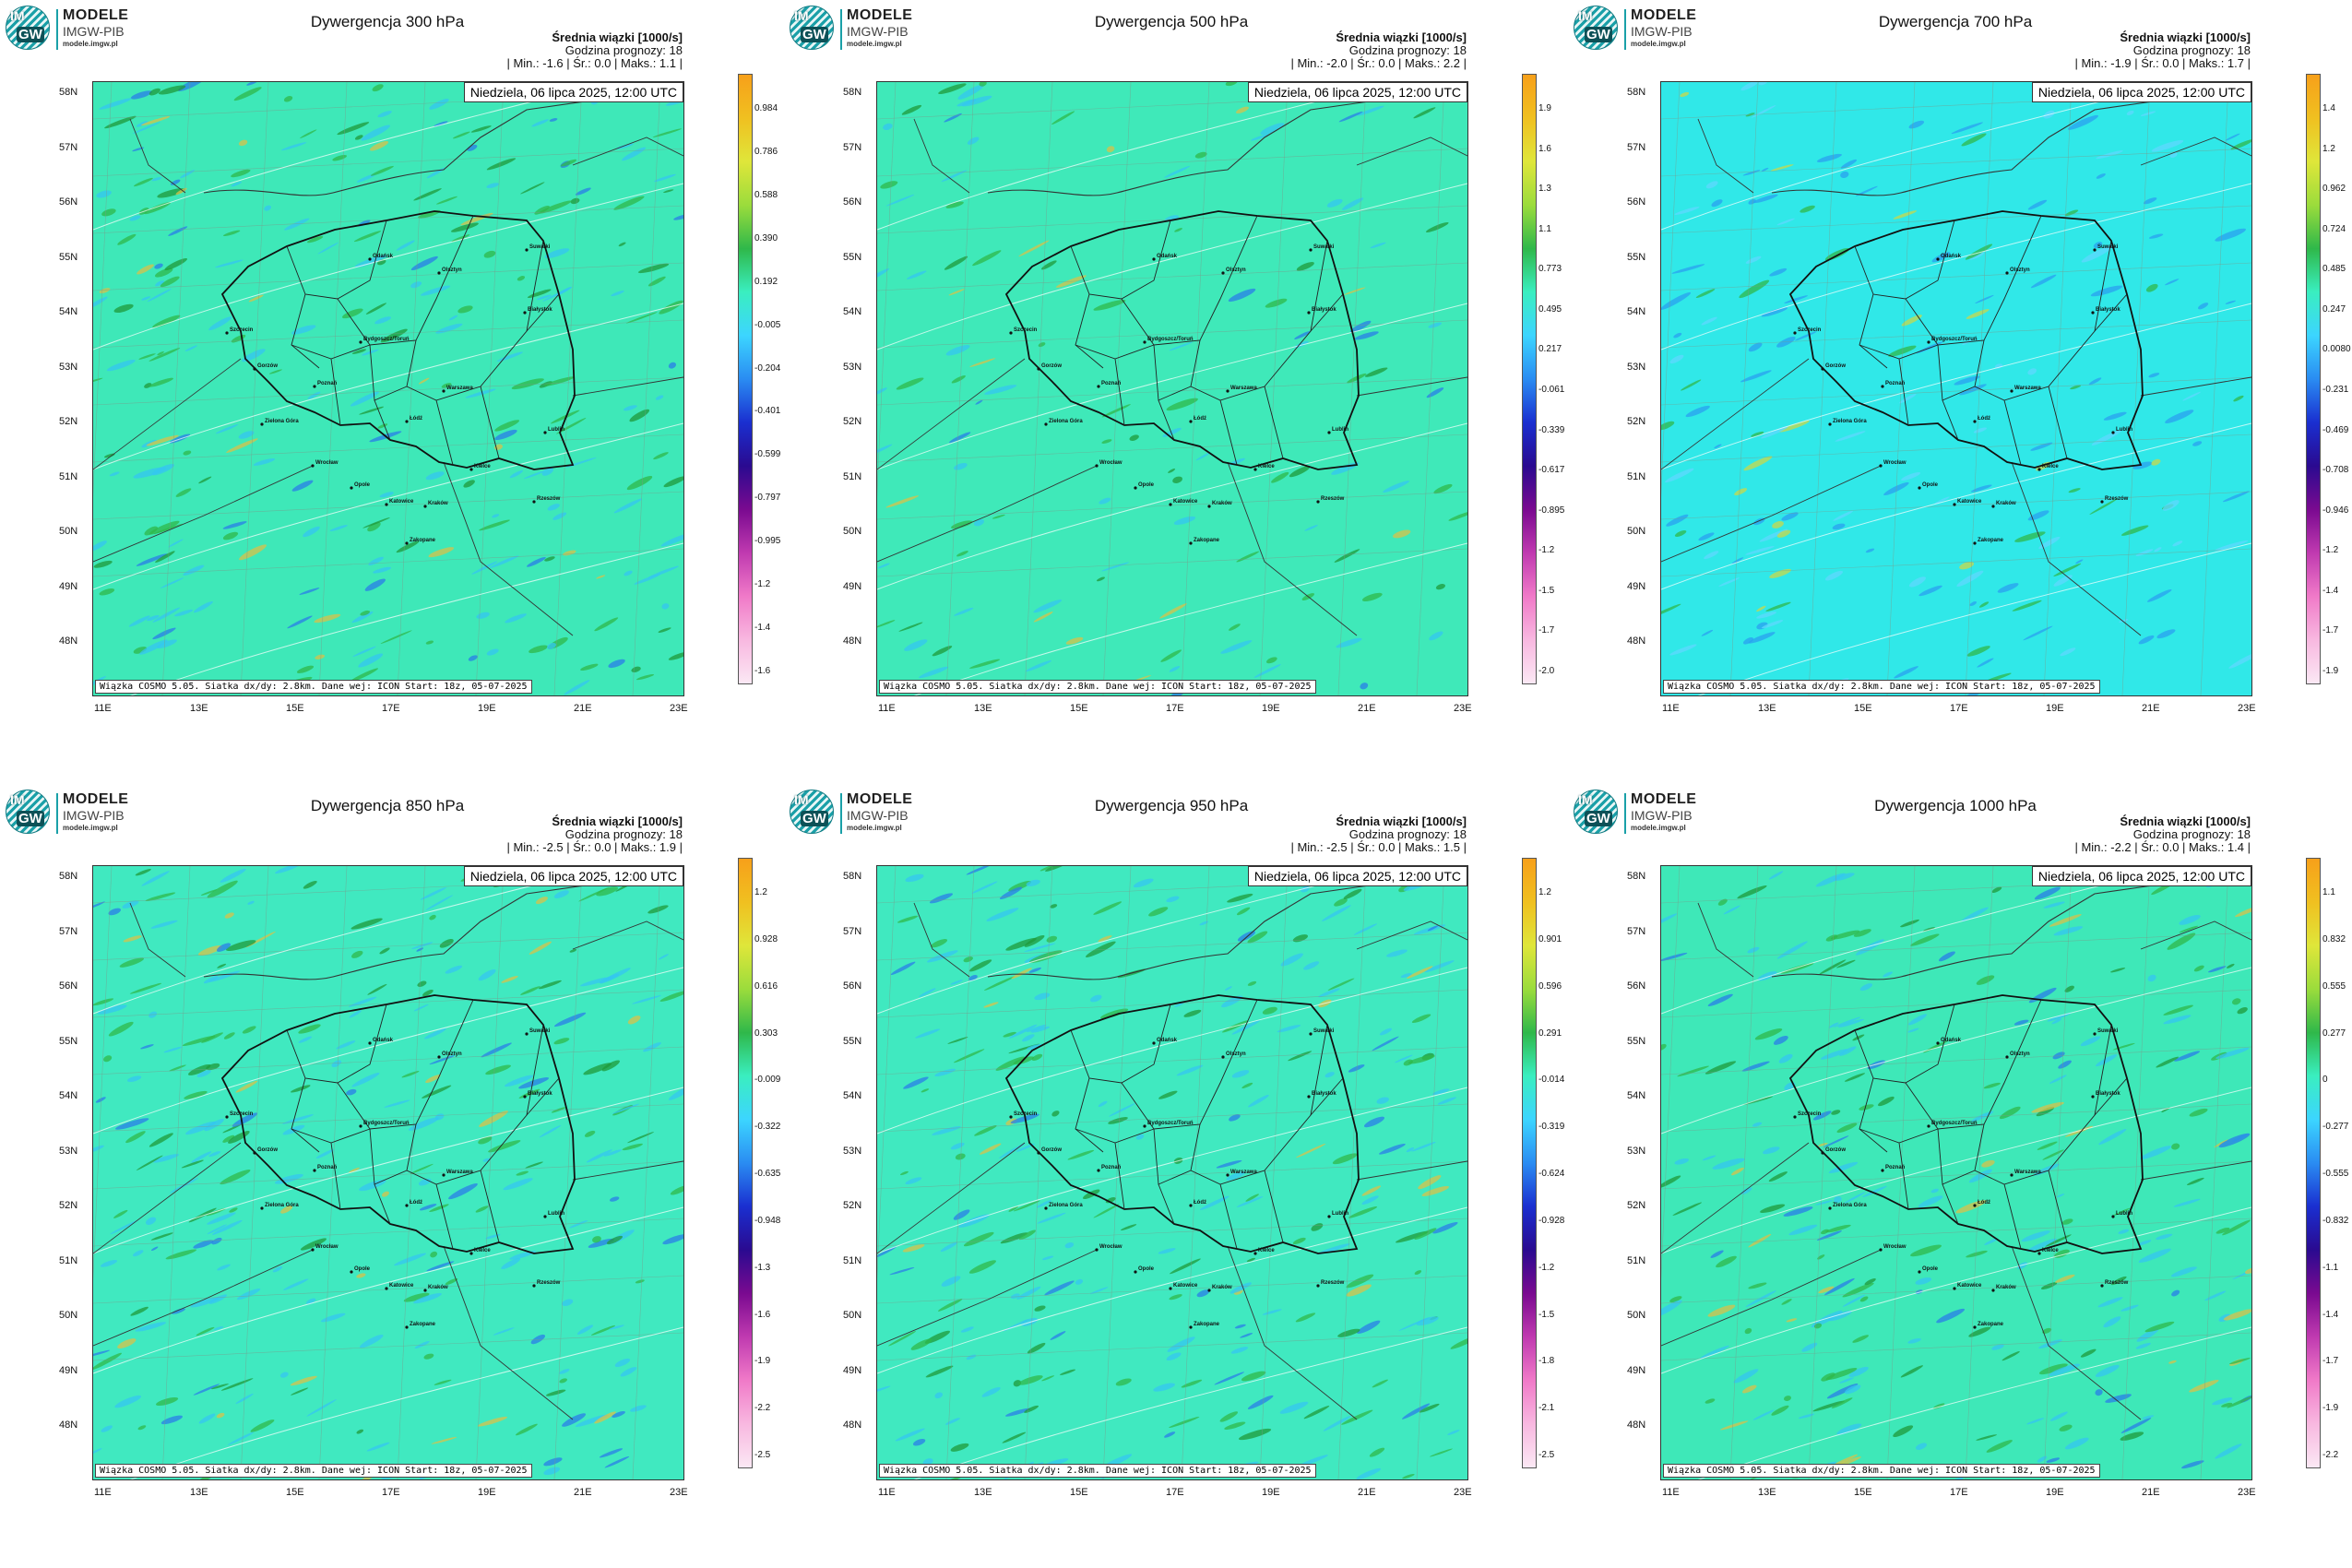 The image size is (2352, 1568). What do you see at coordinates (767, 1174) in the screenshot?
I see `colorbar-tick-label: -0.635` at bounding box center [767, 1174].